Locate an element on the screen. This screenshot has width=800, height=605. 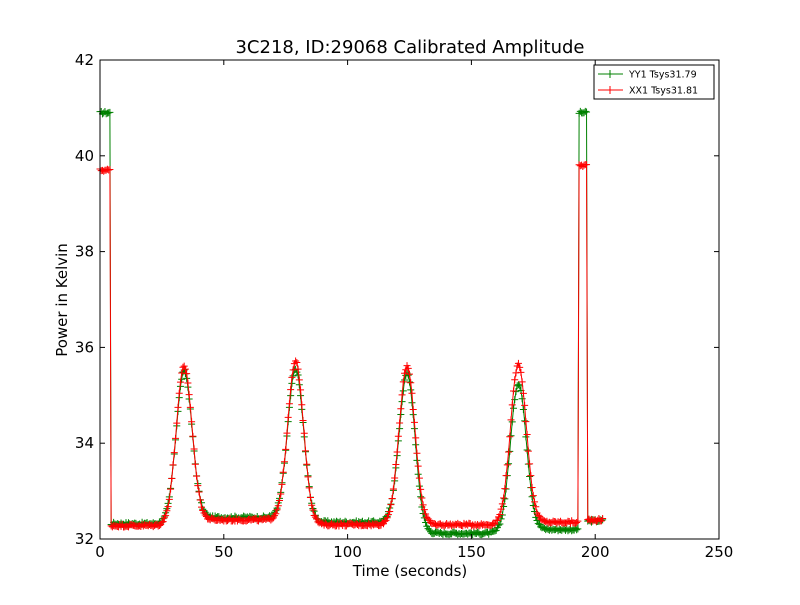
y-tick-label: 42 is located at coordinates (84, 60).